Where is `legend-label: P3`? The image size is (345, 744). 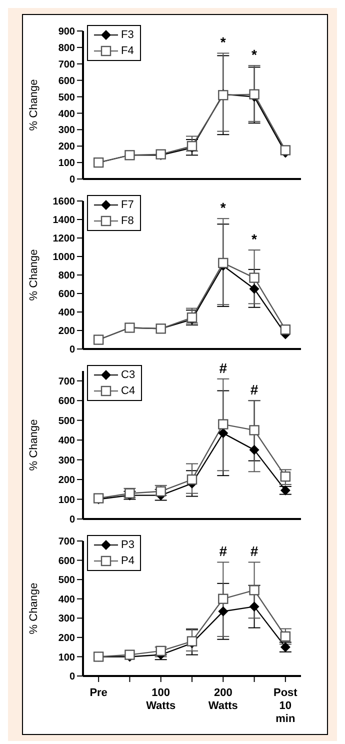 legend-label: P3 is located at coordinates (127, 545).